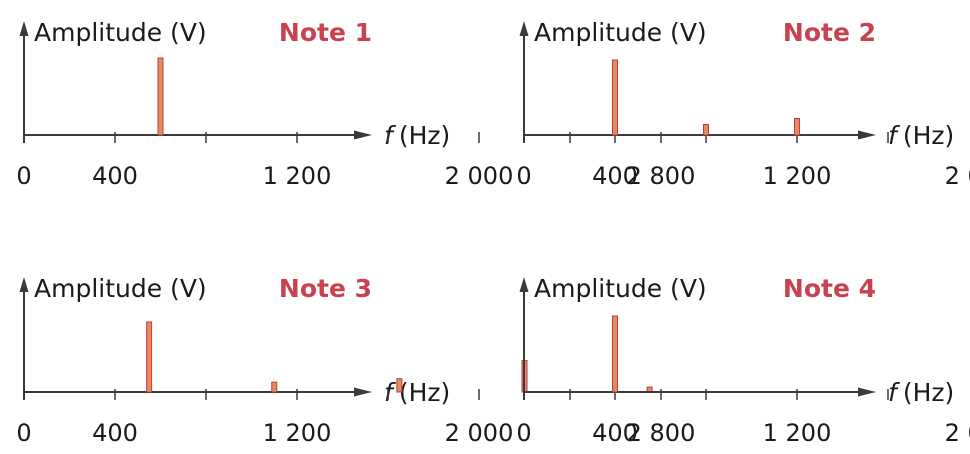  What do you see at coordinates (325, 288) in the screenshot?
I see `panel-title: Note 3` at bounding box center [325, 288].